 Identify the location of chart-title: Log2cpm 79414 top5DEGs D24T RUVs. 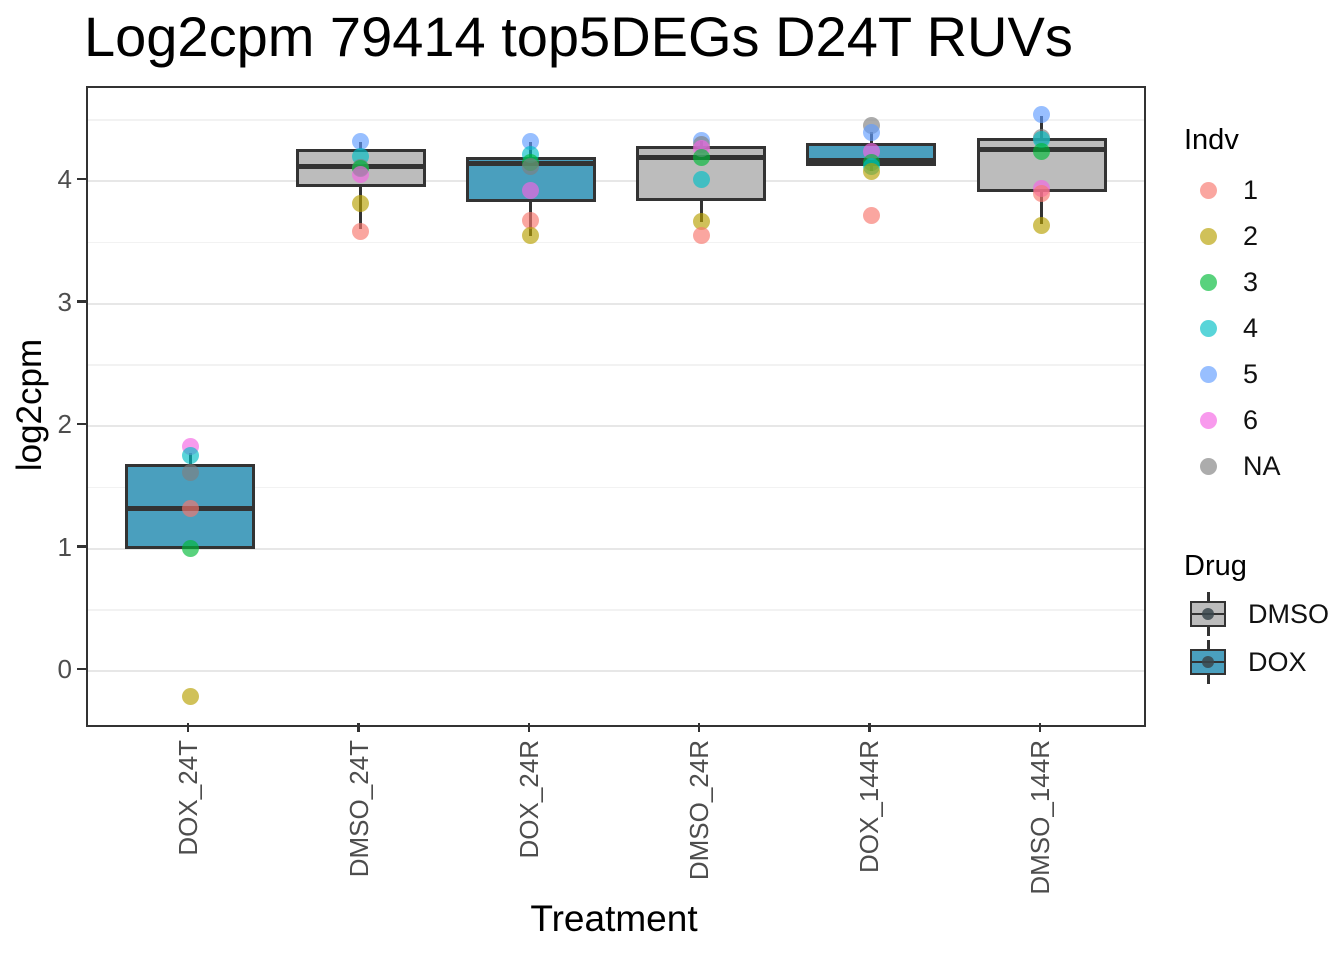
(578, 36).